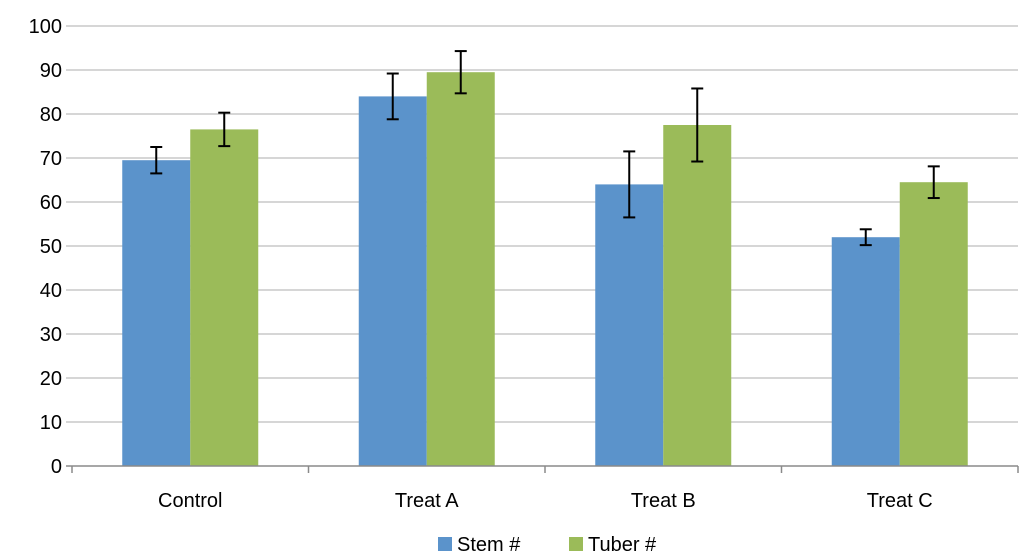 This screenshot has width=1027, height=554. I want to click on bar-tuber-treat-c, so click(933, 324).